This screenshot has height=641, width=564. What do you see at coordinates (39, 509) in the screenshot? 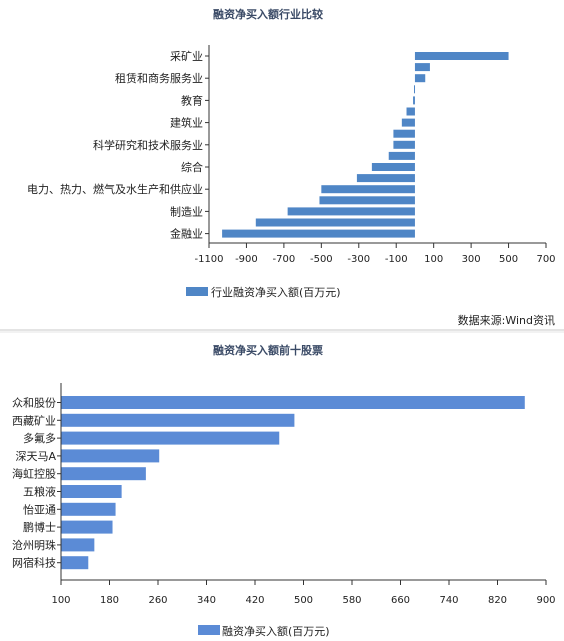
I see `chart2-category-label: 怡亚通` at bounding box center [39, 509].